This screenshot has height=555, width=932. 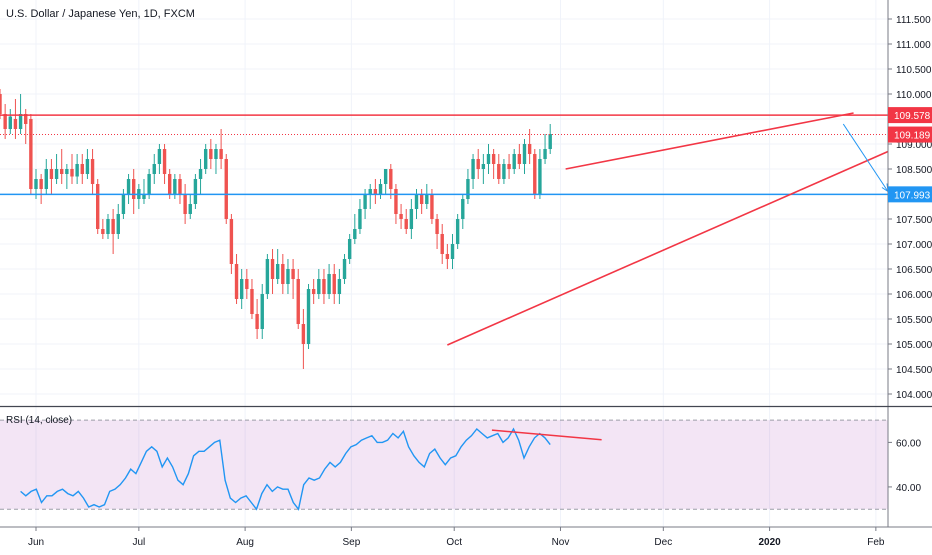 What do you see at coordinates (546, 435) in the screenshot?
I see `rsi-trendline` at bounding box center [546, 435].